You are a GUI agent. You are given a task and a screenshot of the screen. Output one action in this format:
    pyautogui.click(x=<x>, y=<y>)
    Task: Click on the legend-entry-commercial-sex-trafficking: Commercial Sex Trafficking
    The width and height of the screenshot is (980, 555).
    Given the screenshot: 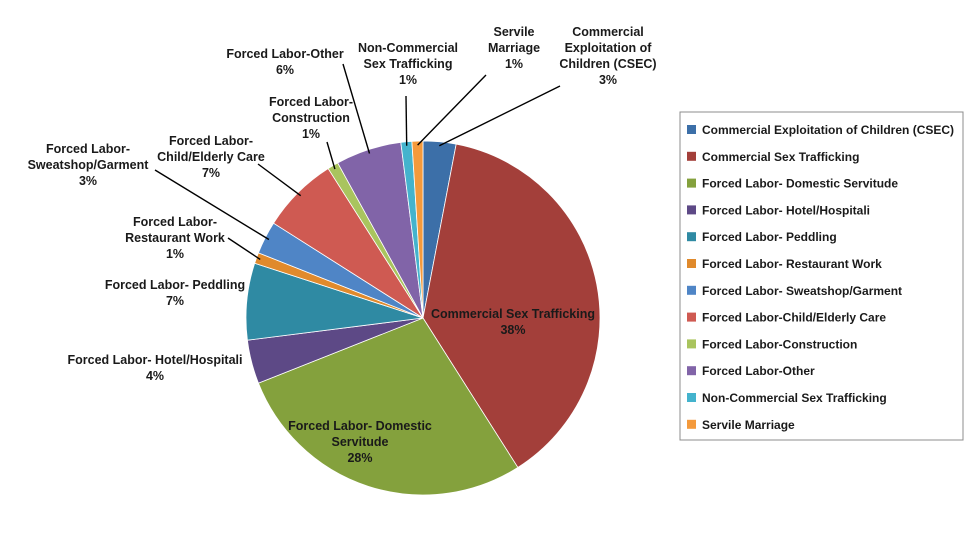 What is the action you would take?
    pyautogui.click(x=780, y=157)
    